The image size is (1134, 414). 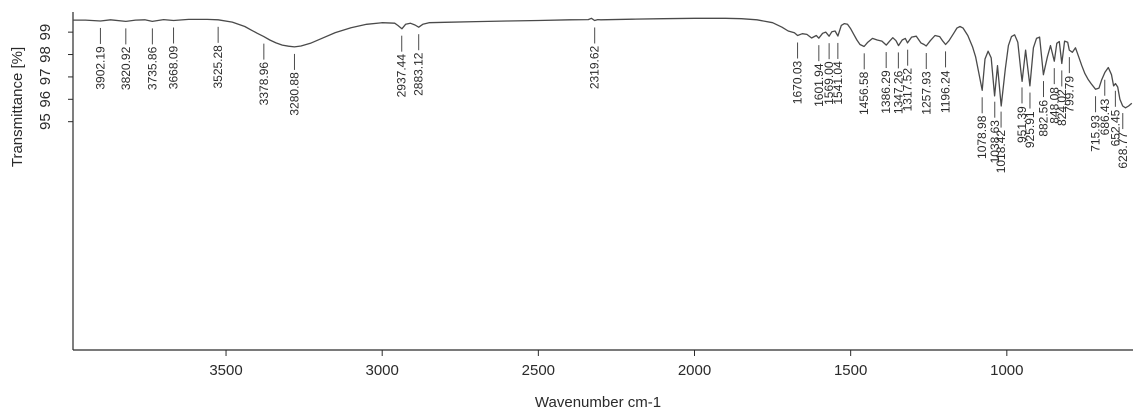 I want to click on peak-label: 1196.24, so click(x=946, y=91).